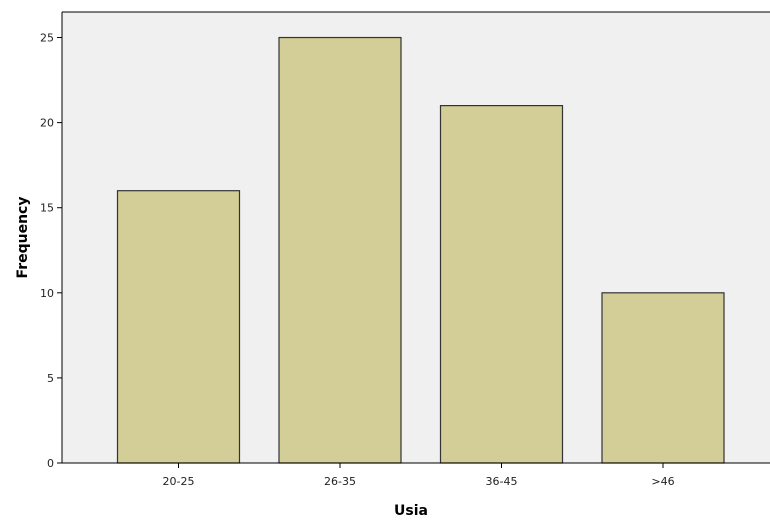 This screenshot has width=770, height=523. I want to click on x-tick-label: 36-45, so click(502, 481).